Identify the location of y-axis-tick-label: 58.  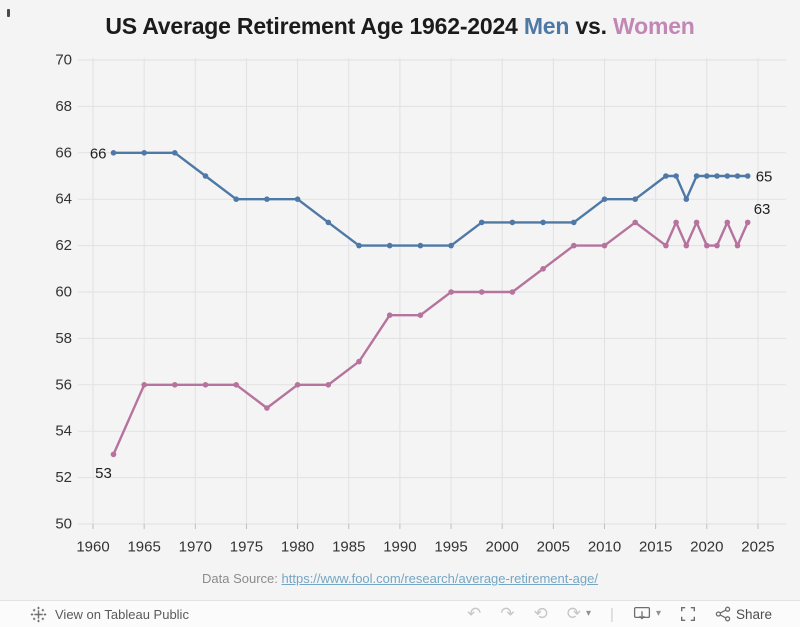
(63, 338).